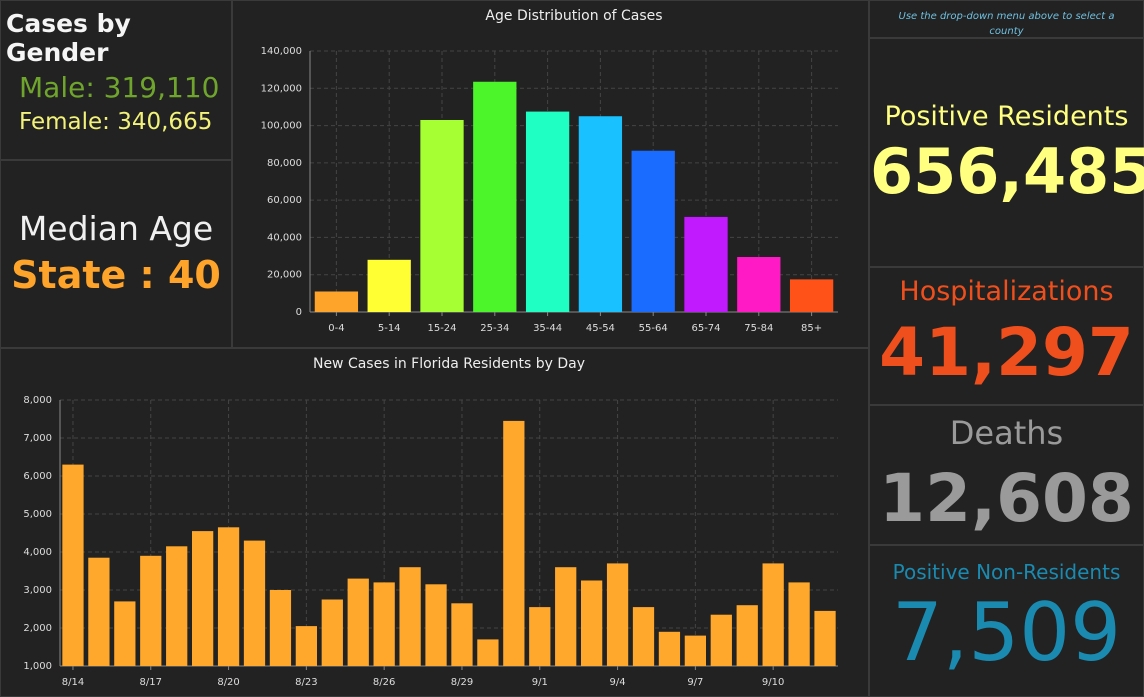  Describe the element at coordinates (1006, 291) in the screenshot. I see `stat-label: Hospitalizations` at that location.